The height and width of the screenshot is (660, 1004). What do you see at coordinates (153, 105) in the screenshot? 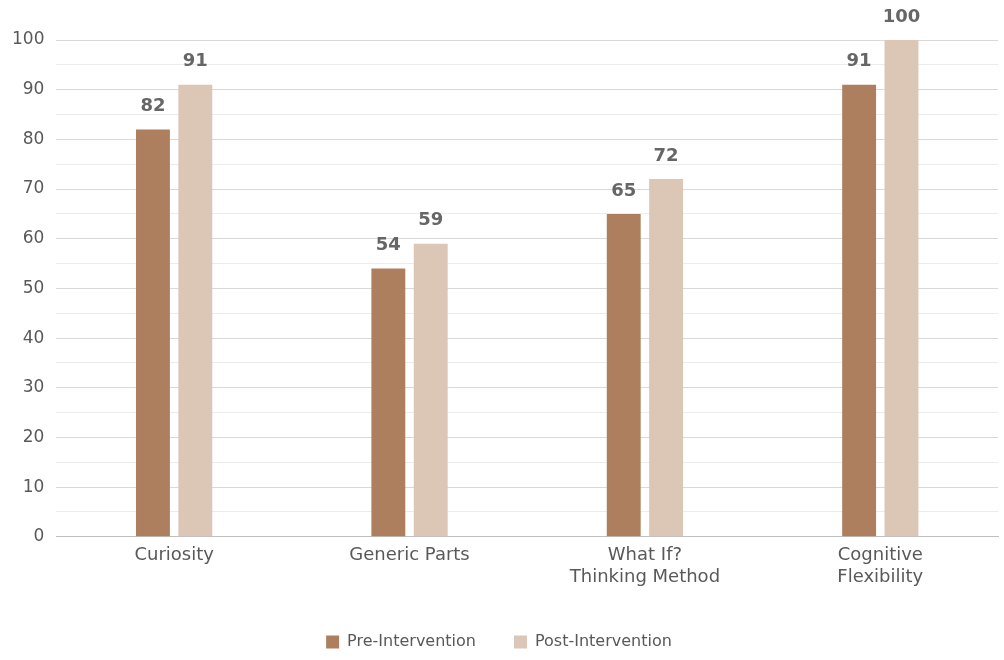
I see `data-label: 82` at bounding box center [153, 105].